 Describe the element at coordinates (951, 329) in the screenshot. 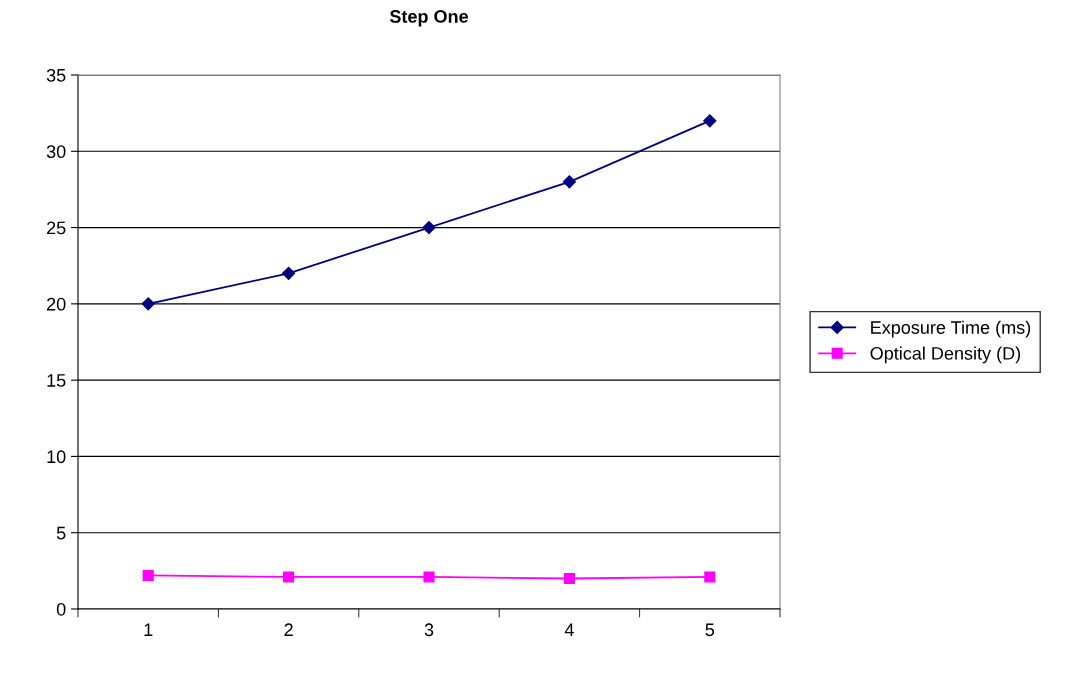

I see `legend-label: Exposure Time (ms)` at that location.